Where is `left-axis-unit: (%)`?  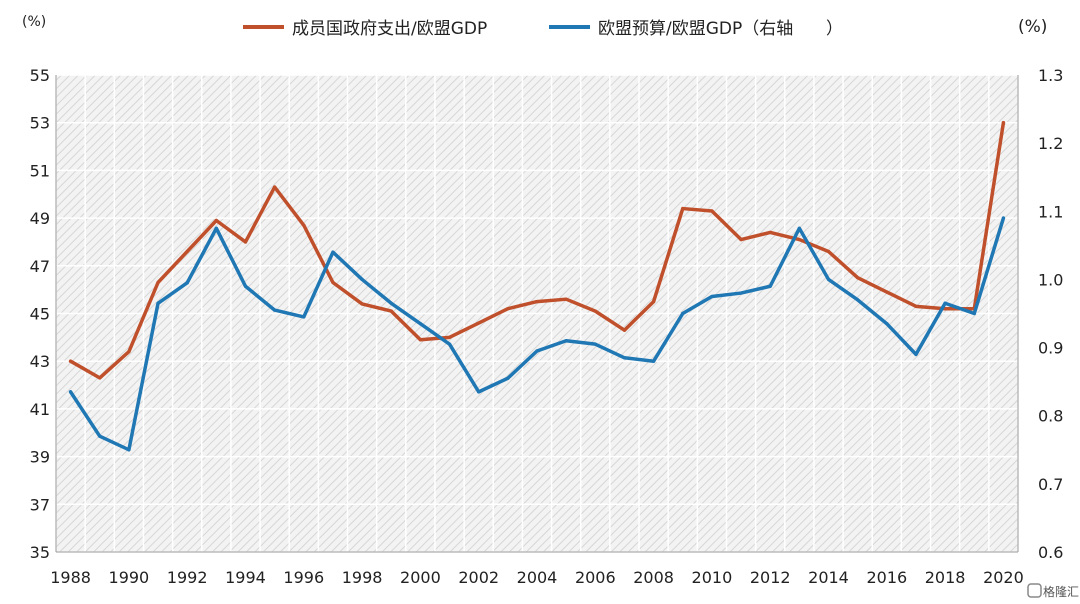
left-axis-unit: (%) is located at coordinates (34, 22).